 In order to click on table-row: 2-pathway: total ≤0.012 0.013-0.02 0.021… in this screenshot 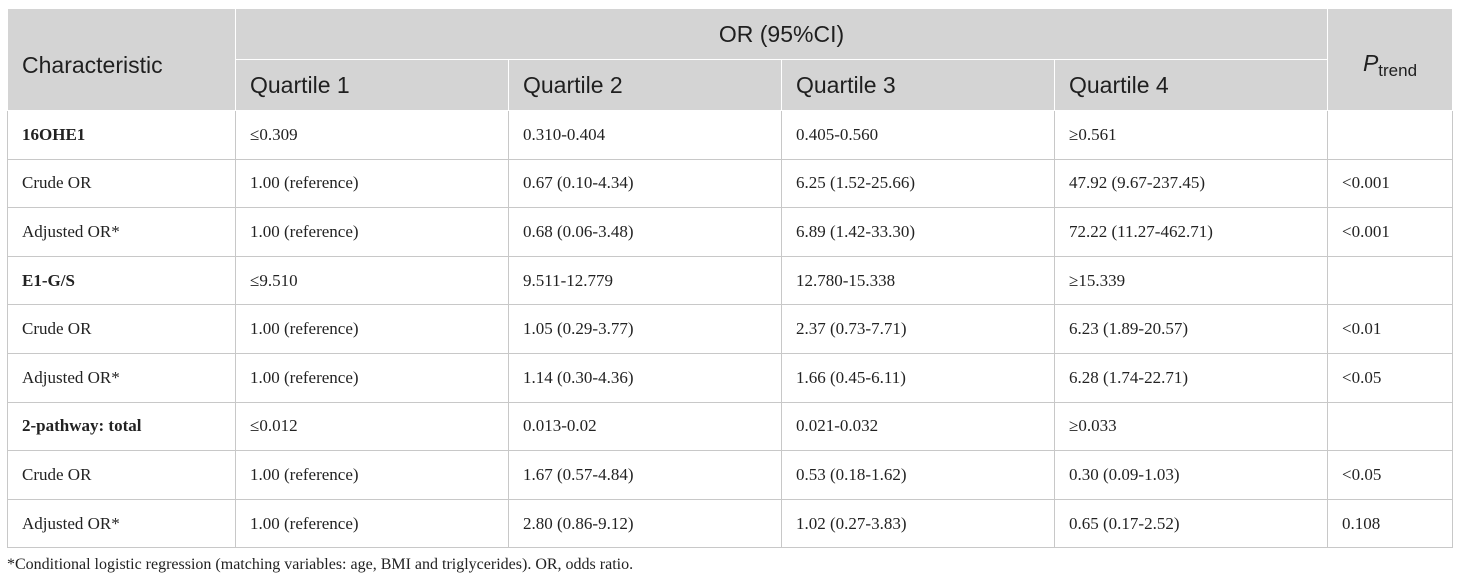, I will do `click(730, 426)`.